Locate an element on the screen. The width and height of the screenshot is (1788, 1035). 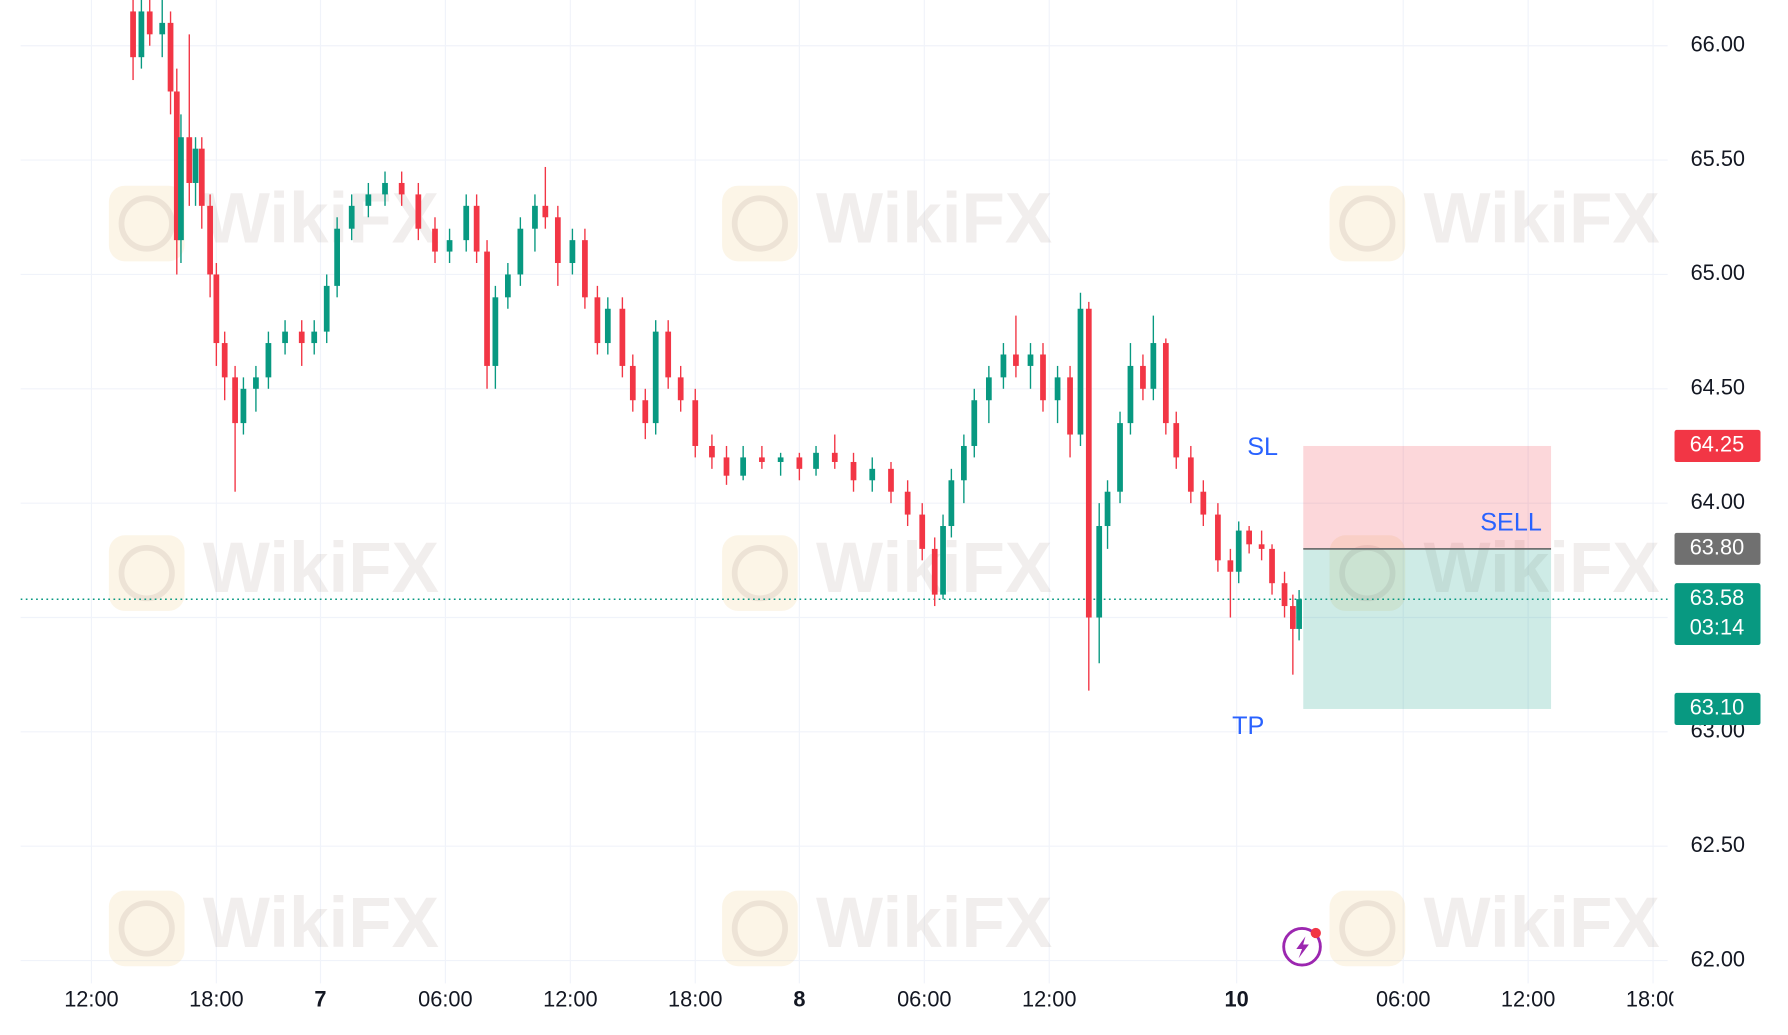
take-profit-zone is located at coordinates (1427, 628).